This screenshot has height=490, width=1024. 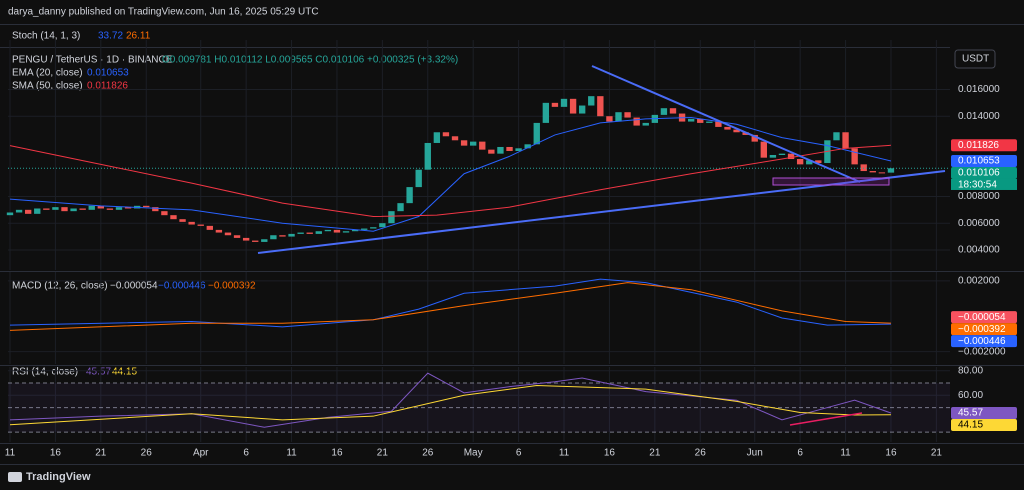 I want to click on y-tick-label: 0.006000, so click(x=979, y=223).